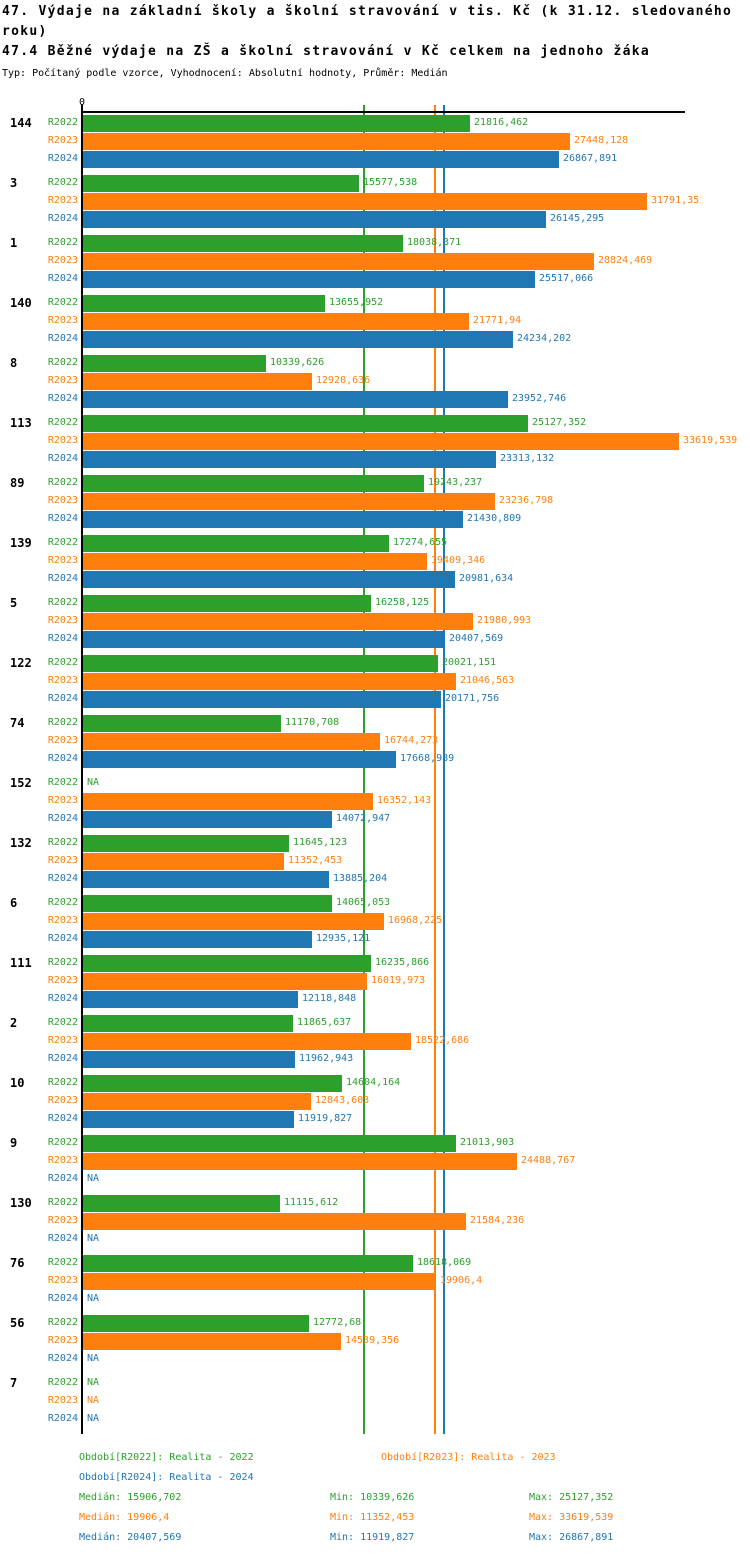 The width and height of the screenshot is (750, 1554). I want to click on bar-value-label: 14604,164, so click(373, 1082).